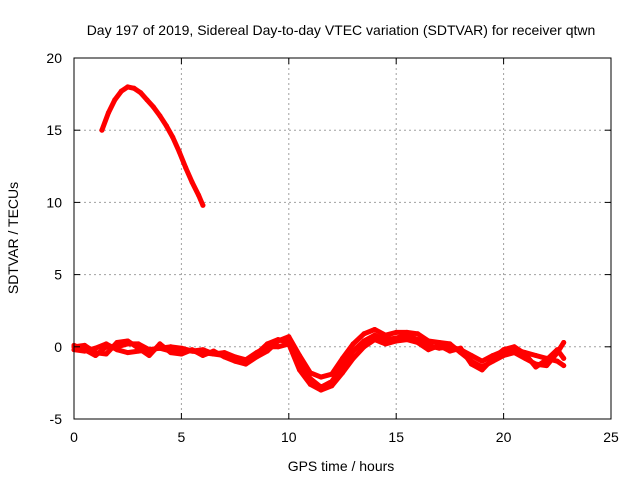 This screenshot has width=640, height=480. Describe the element at coordinates (54, 202) in the screenshot. I see `y-tick-label: 10` at that location.